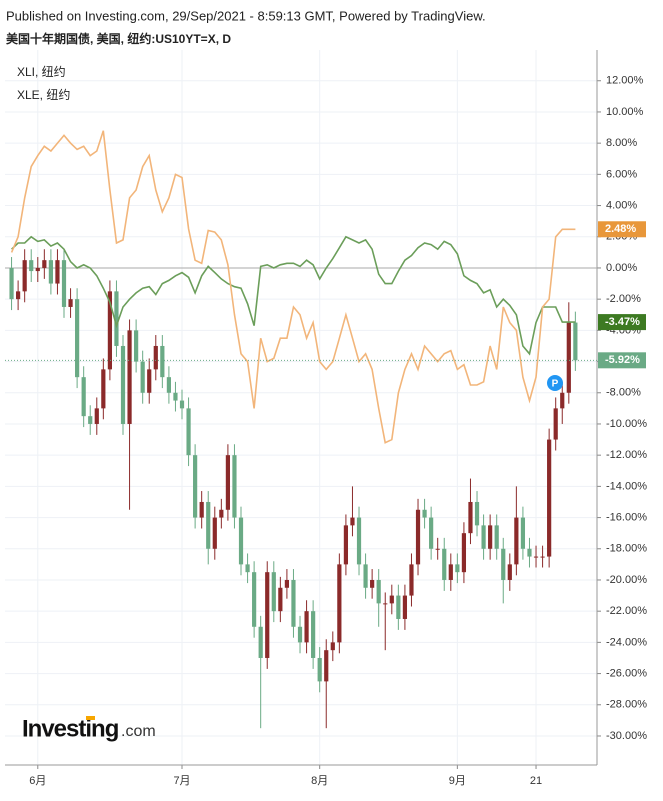 The width and height of the screenshot is (663, 801). I want to click on price-tag-label: 2.48%, so click(620, 229).